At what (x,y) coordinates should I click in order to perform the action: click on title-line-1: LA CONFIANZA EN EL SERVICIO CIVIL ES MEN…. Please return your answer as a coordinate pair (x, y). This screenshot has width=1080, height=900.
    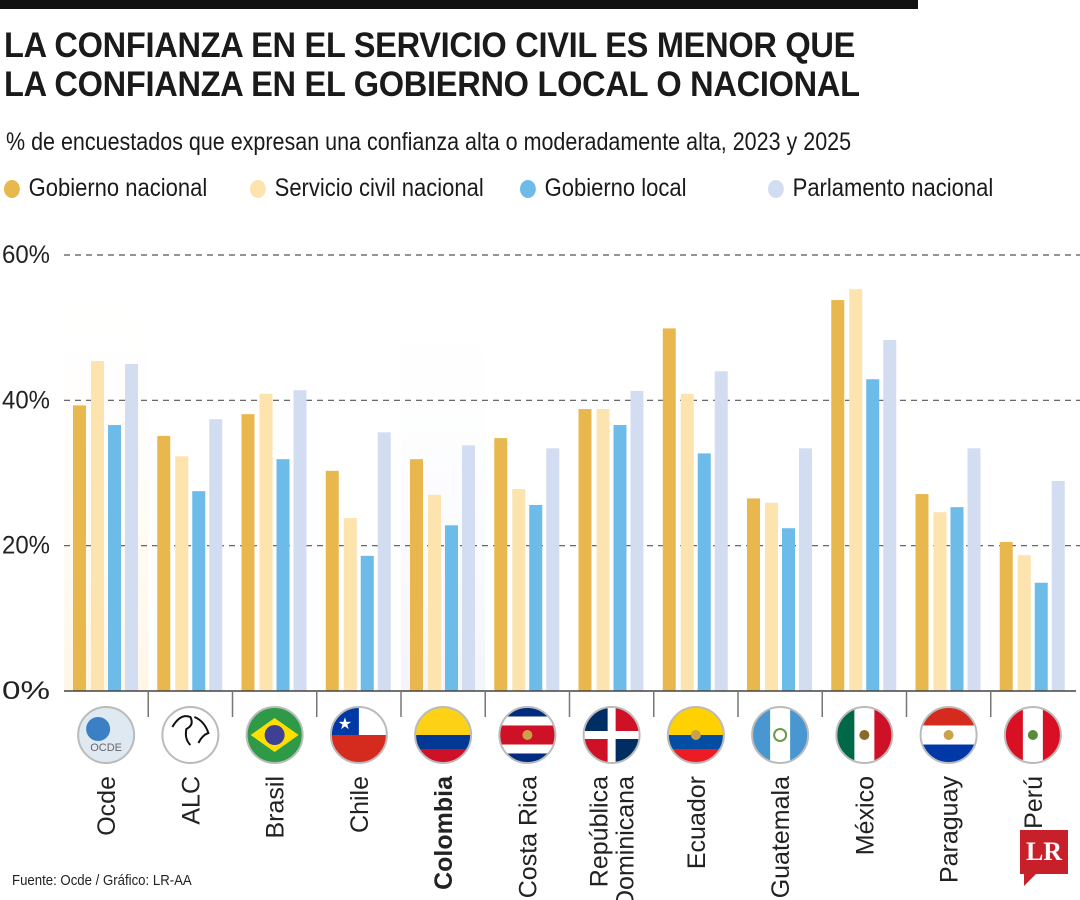
    Looking at the image, I should click on (430, 45).